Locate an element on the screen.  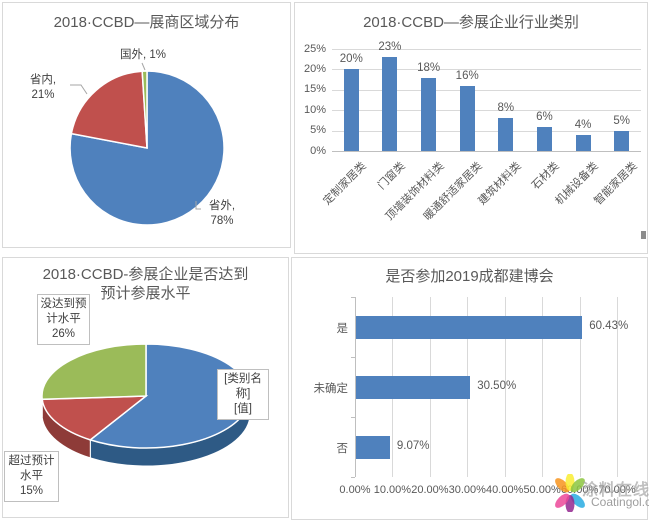
pie-callout-[类别名称] [值]: [类别名称] [值] is located at coordinates (243, 394).